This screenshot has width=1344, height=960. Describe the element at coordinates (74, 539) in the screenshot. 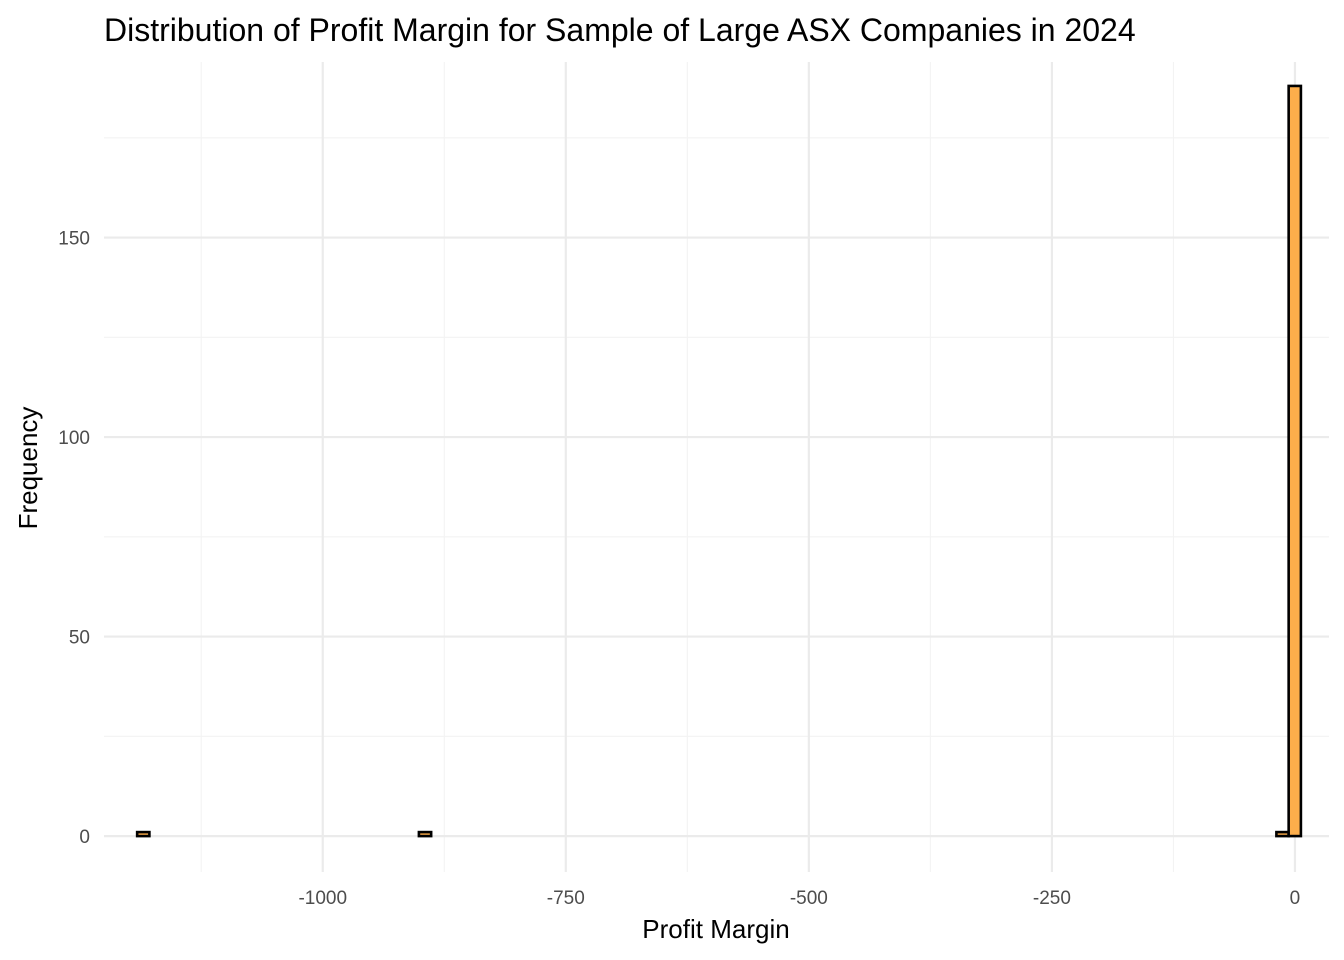

I see `y-axis-tick-labels: 0 50 100 150` at that location.